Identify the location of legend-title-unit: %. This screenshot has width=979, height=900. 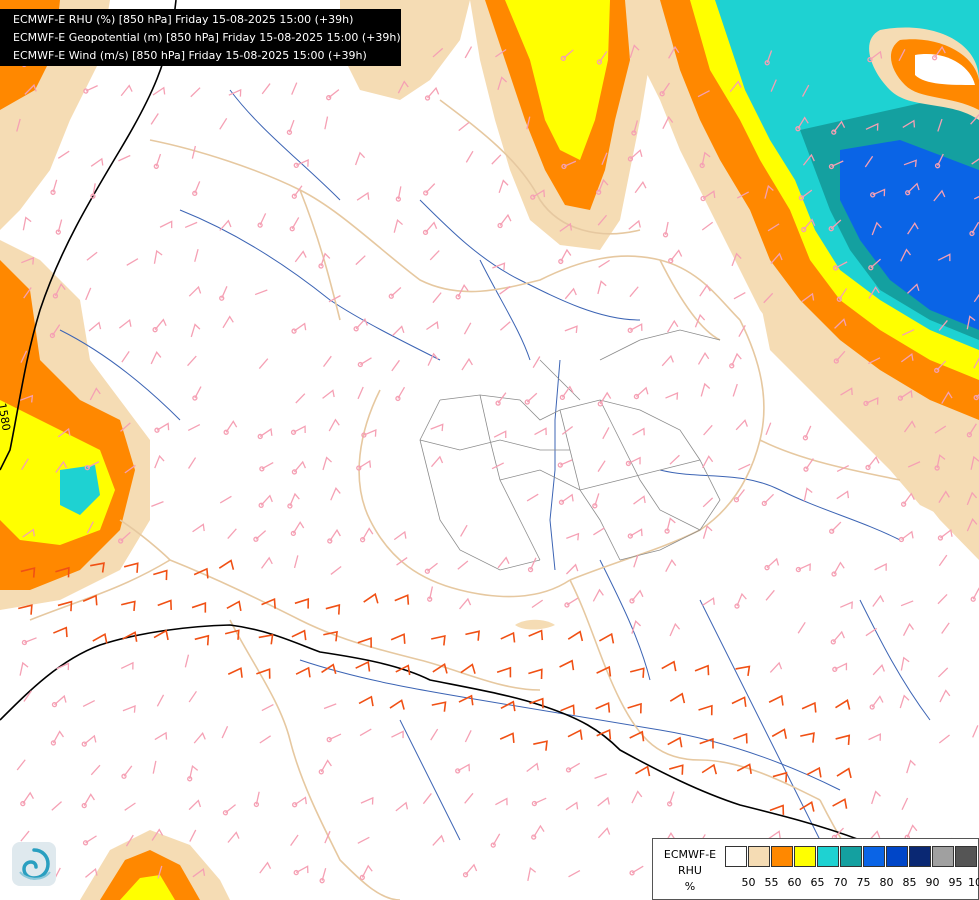
(690, 886).